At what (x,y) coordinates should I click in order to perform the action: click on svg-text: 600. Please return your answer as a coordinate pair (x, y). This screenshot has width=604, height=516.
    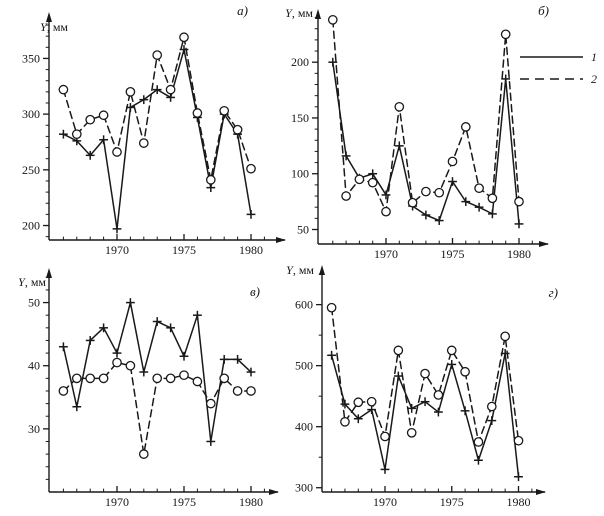
    Looking at the image, I should click on (304, 305).